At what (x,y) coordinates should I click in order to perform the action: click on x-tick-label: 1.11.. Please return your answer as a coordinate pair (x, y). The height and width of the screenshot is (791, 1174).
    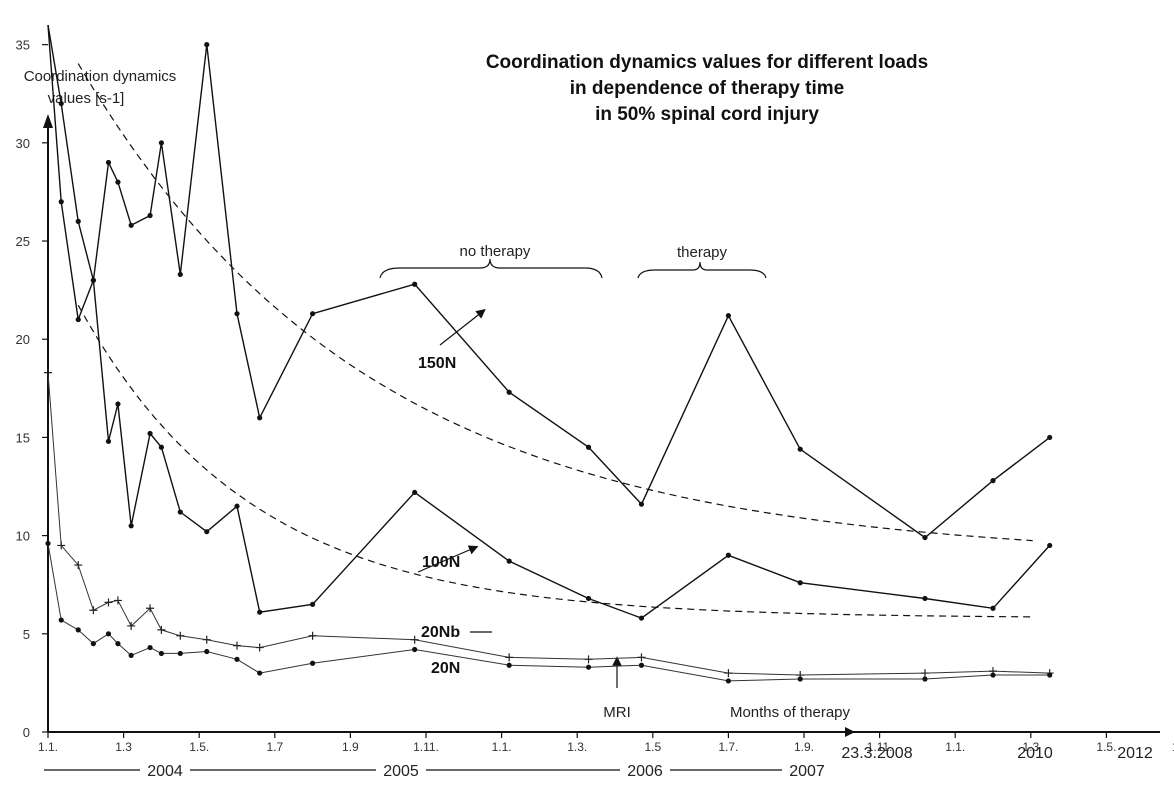
    Looking at the image, I should click on (426, 747).